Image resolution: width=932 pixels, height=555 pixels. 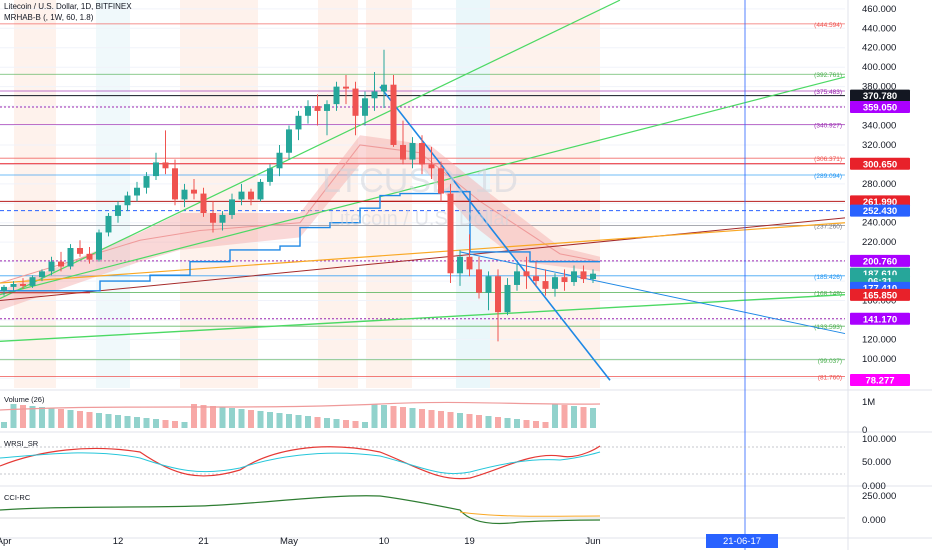 I want to click on pane-tick: 0.000, so click(x=874, y=486).